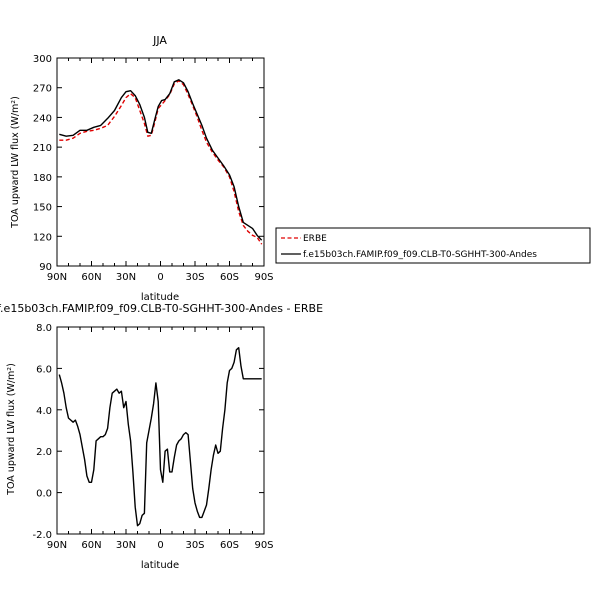 The height and width of the screenshot is (602, 602). Describe the element at coordinates (160, 545) in the screenshot. I see `bottom-x-tick-label: 0` at that location.